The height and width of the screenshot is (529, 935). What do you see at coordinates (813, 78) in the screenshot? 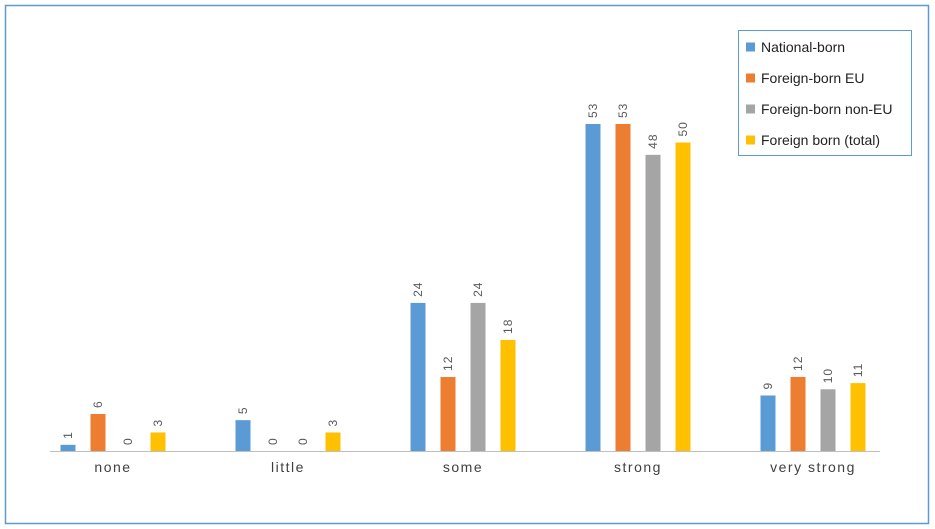
I see `legend-label: Foreign-born EU` at bounding box center [813, 78].